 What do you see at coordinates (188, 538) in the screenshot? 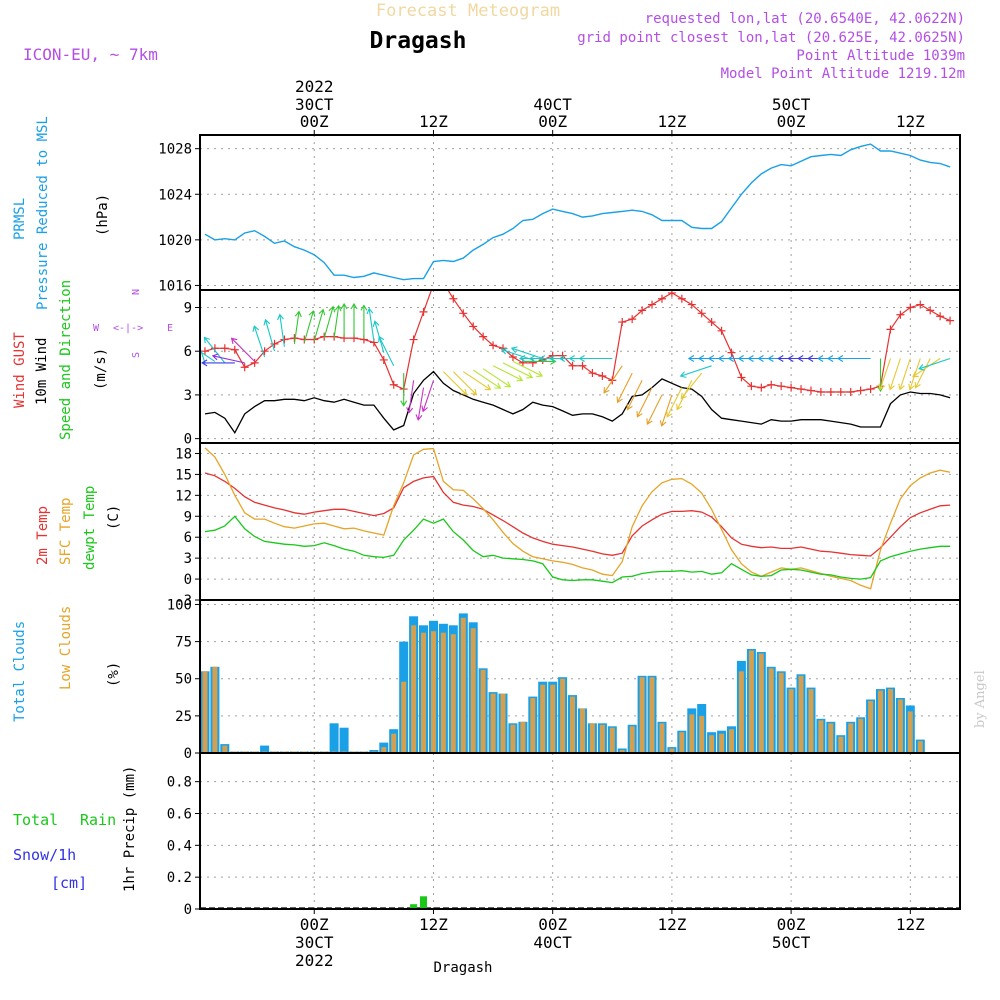
I see `temp-ytick-label: 6` at bounding box center [188, 538].